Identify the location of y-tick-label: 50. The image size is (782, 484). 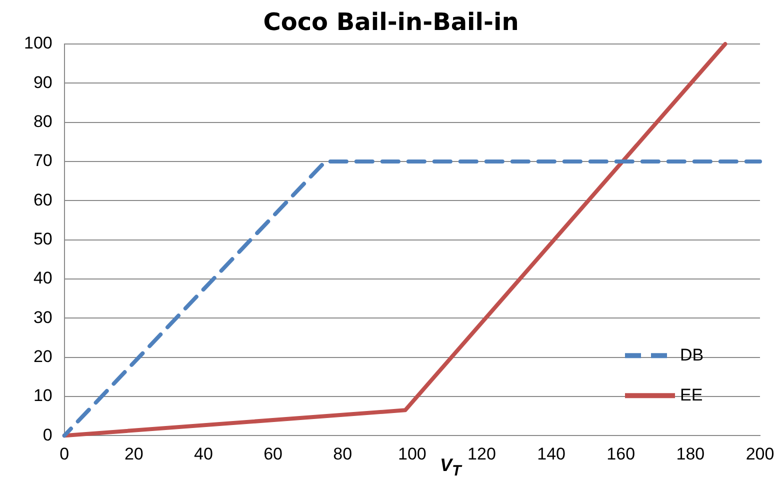
(42, 238).